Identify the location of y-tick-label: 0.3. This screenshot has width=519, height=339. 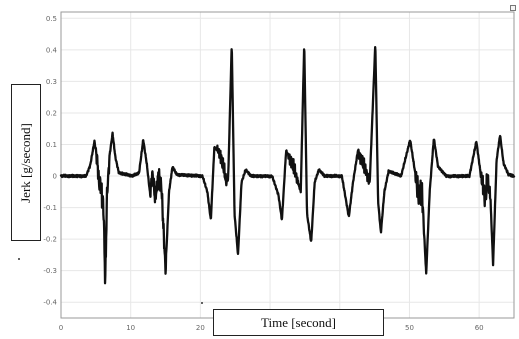
(51, 82).